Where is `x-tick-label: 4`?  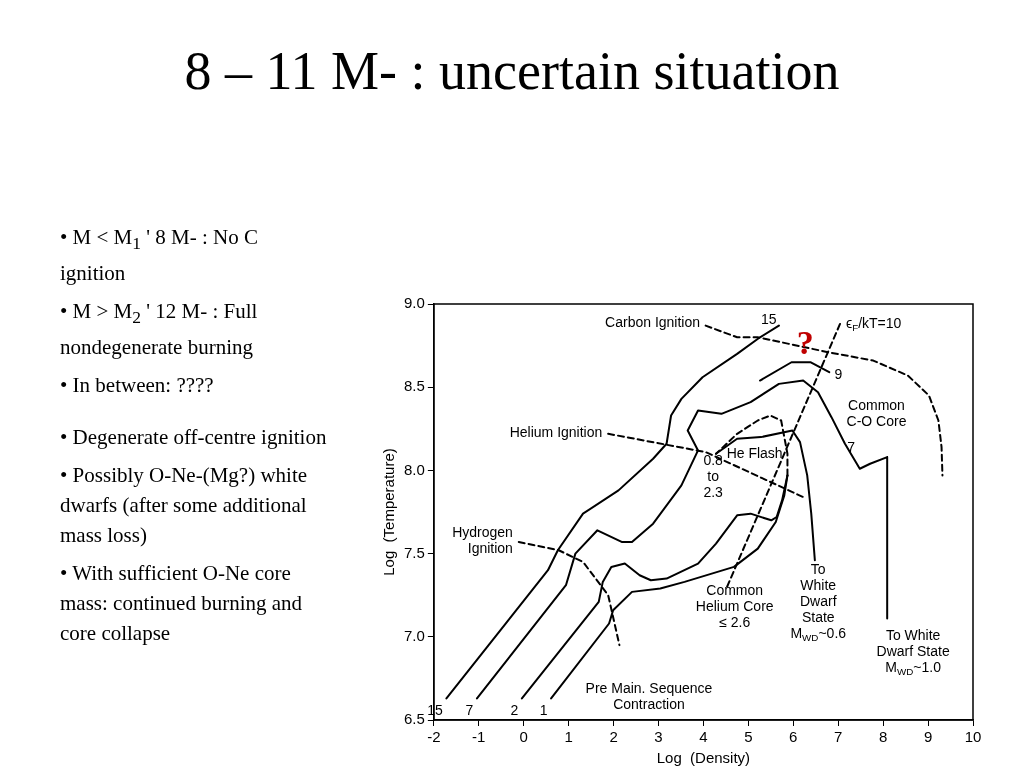
x-tick-label: 4 is located at coordinates (703, 737).